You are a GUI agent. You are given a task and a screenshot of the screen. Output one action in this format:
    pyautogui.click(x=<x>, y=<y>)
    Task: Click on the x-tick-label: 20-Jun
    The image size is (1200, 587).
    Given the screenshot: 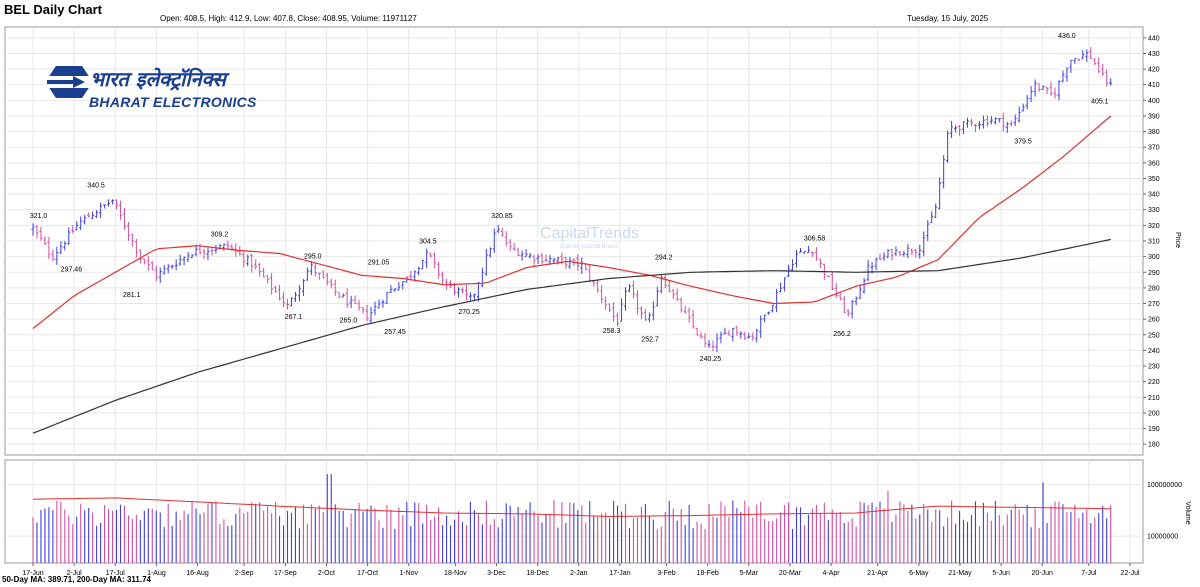 What is the action you would take?
    pyautogui.click(x=1043, y=573)
    